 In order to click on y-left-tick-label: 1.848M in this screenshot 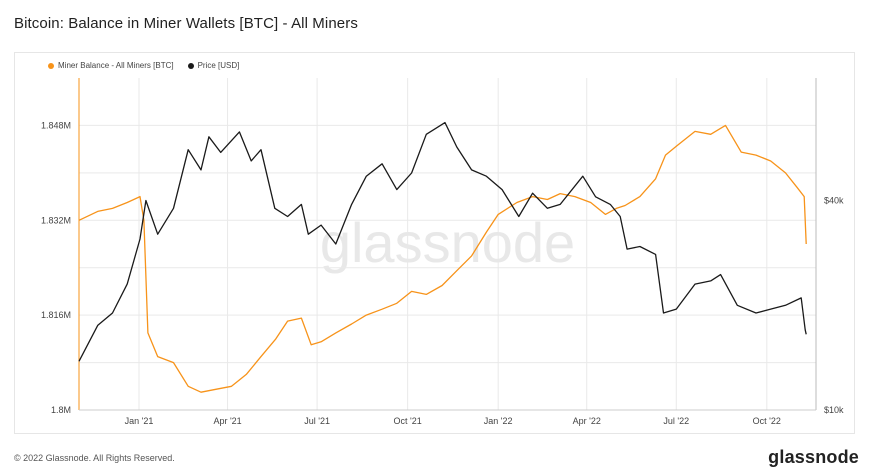, I will do `click(56, 125)`.